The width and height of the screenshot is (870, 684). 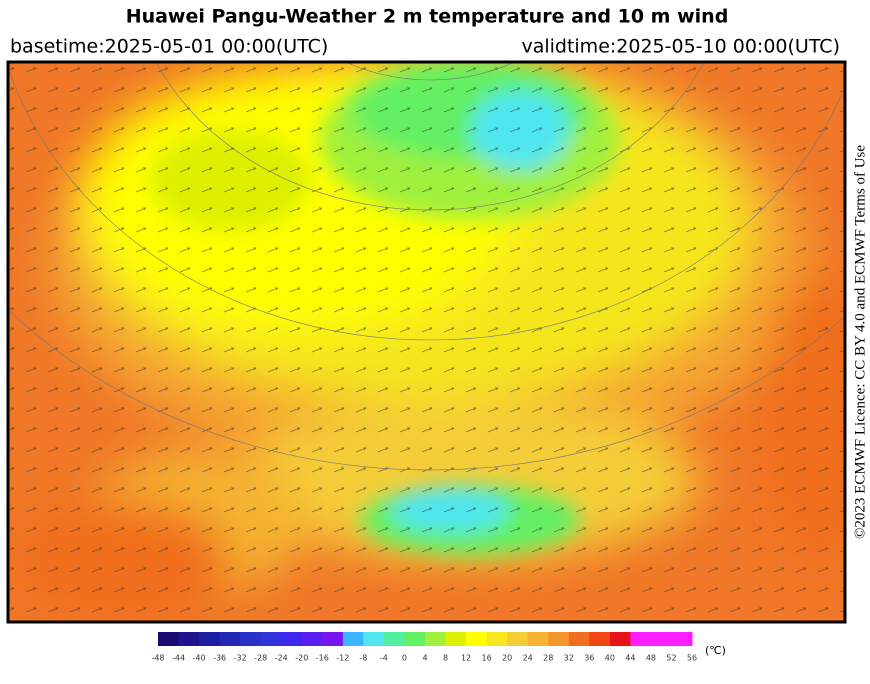 I want to click on colorbar-tick-label: -4, so click(x=384, y=658).